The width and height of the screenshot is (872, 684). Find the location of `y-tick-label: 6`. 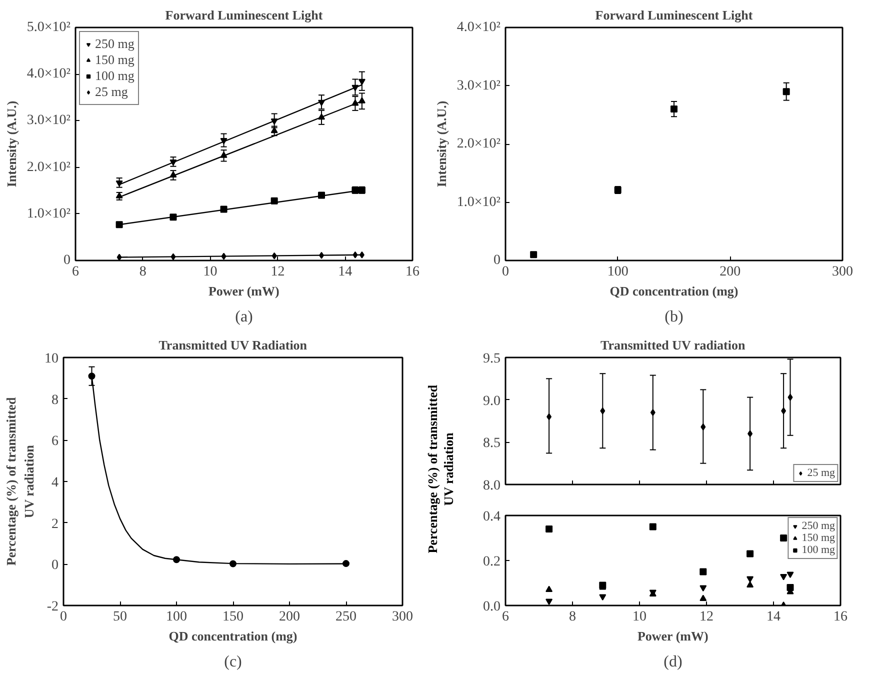

y-tick-label: 6 is located at coordinates (55, 442).